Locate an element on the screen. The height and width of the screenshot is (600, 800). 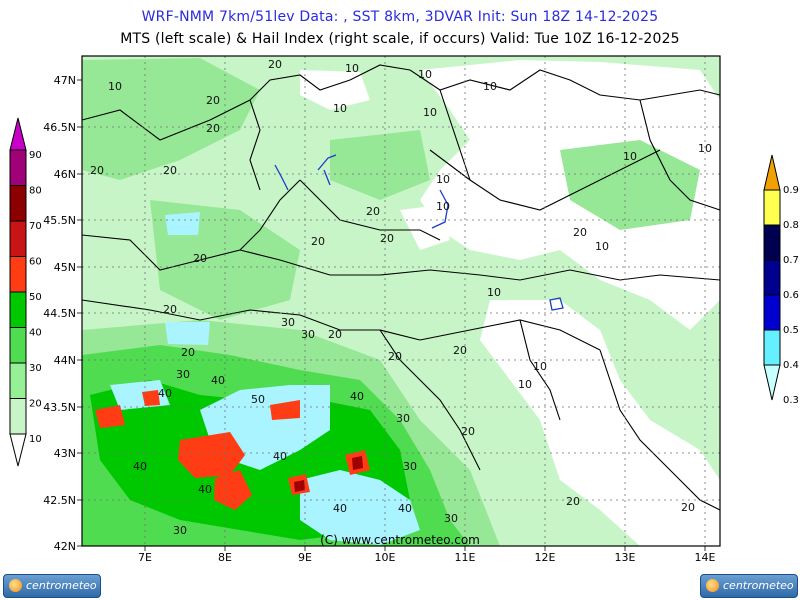
right-scale-bottom-arrow is located at coordinates (772, 382).